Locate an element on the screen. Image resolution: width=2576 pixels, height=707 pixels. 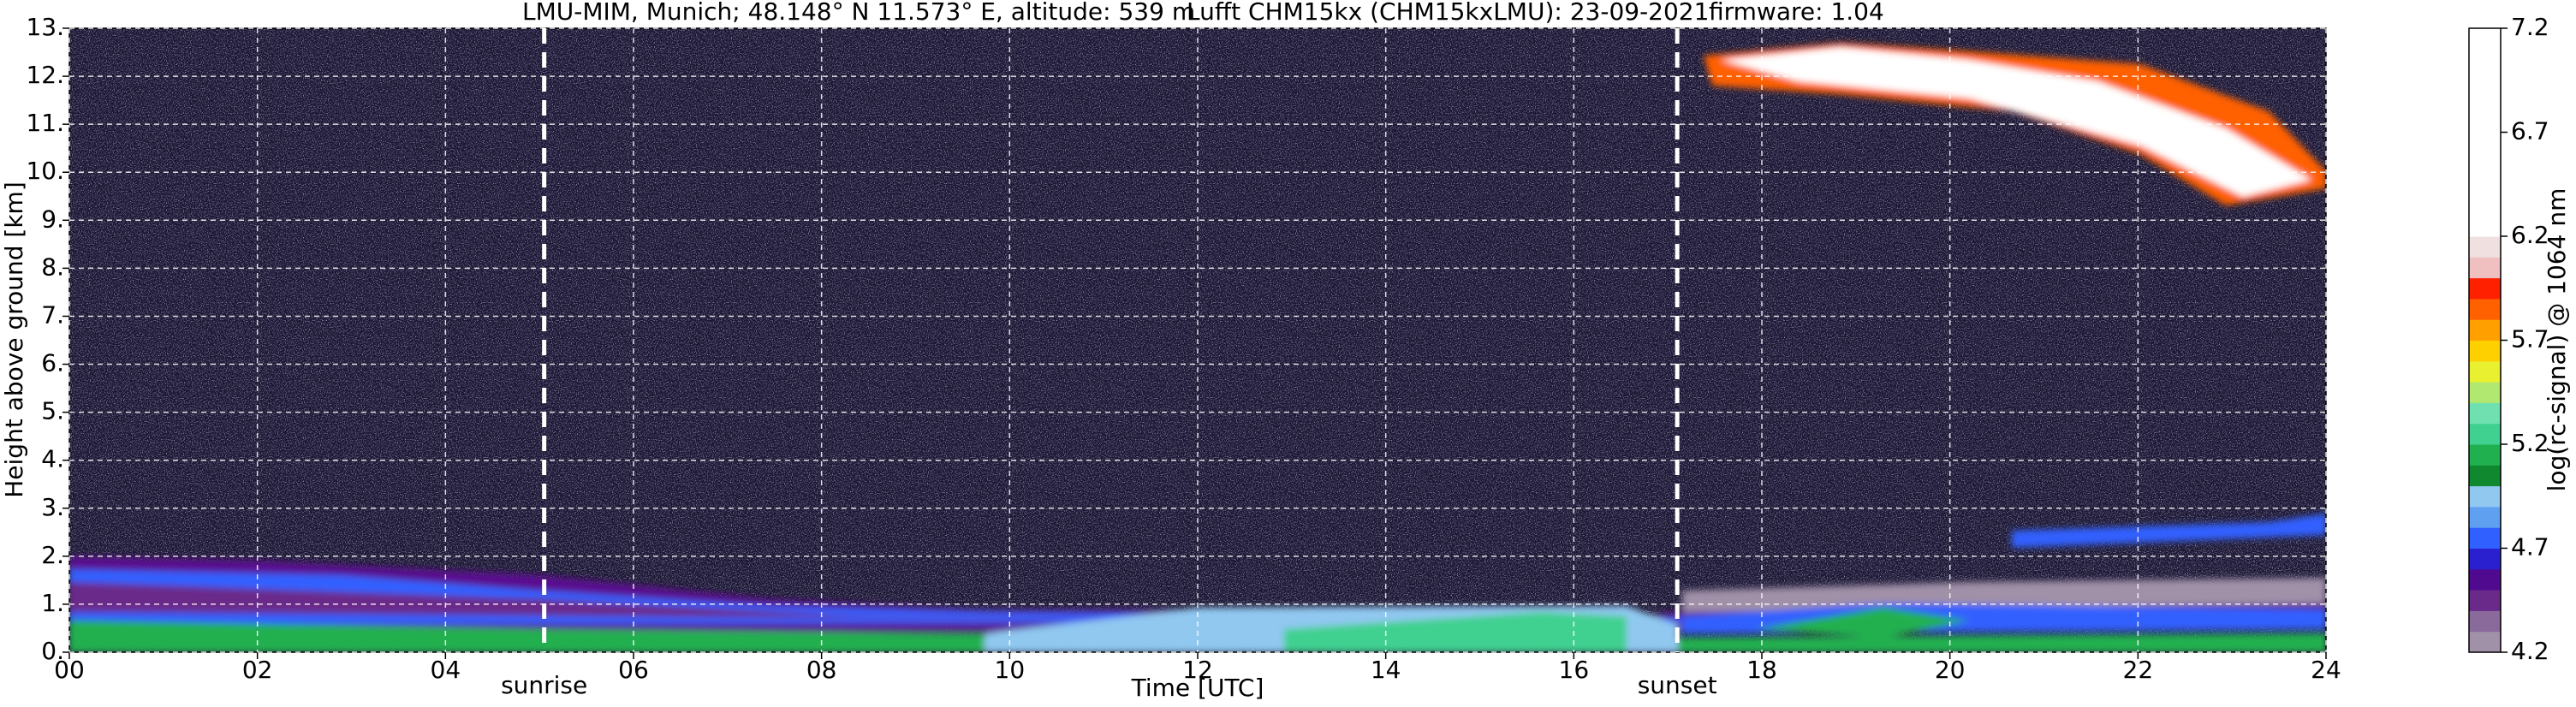
colorbar-label: log(rc-signal) @ 1064 nm is located at coordinates (2557, 340).